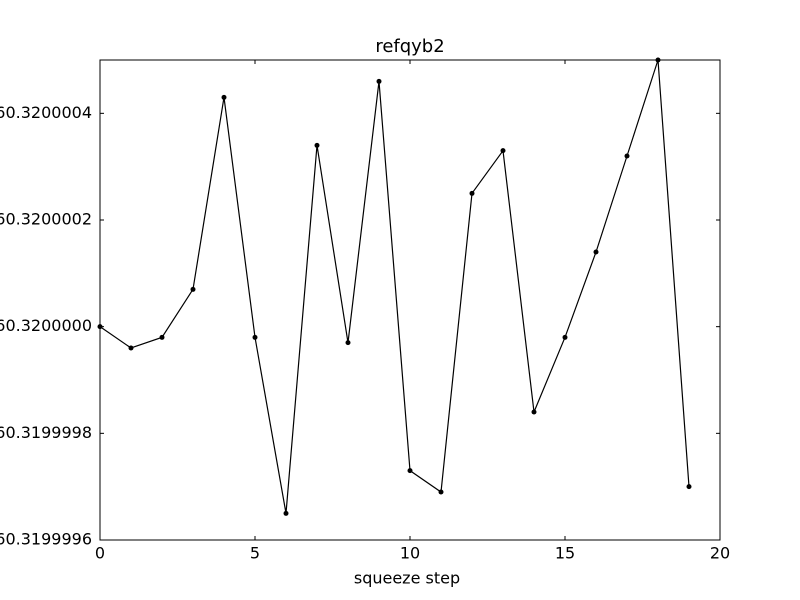 The image size is (800, 600). Describe the element at coordinates (407, 578) in the screenshot. I see `x-axis-label: squeeze step` at that location.